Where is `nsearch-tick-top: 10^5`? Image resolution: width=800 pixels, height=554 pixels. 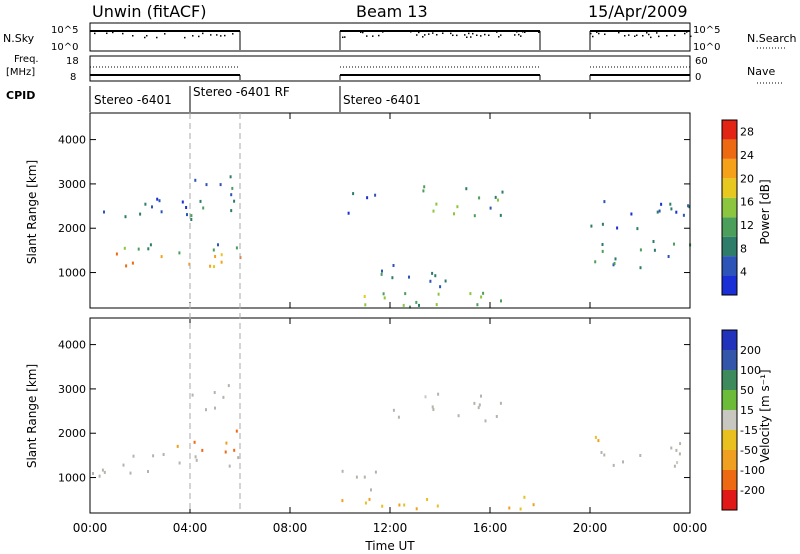
nsearch-tick-top: 10^5 is located at coordinates (706, 30).